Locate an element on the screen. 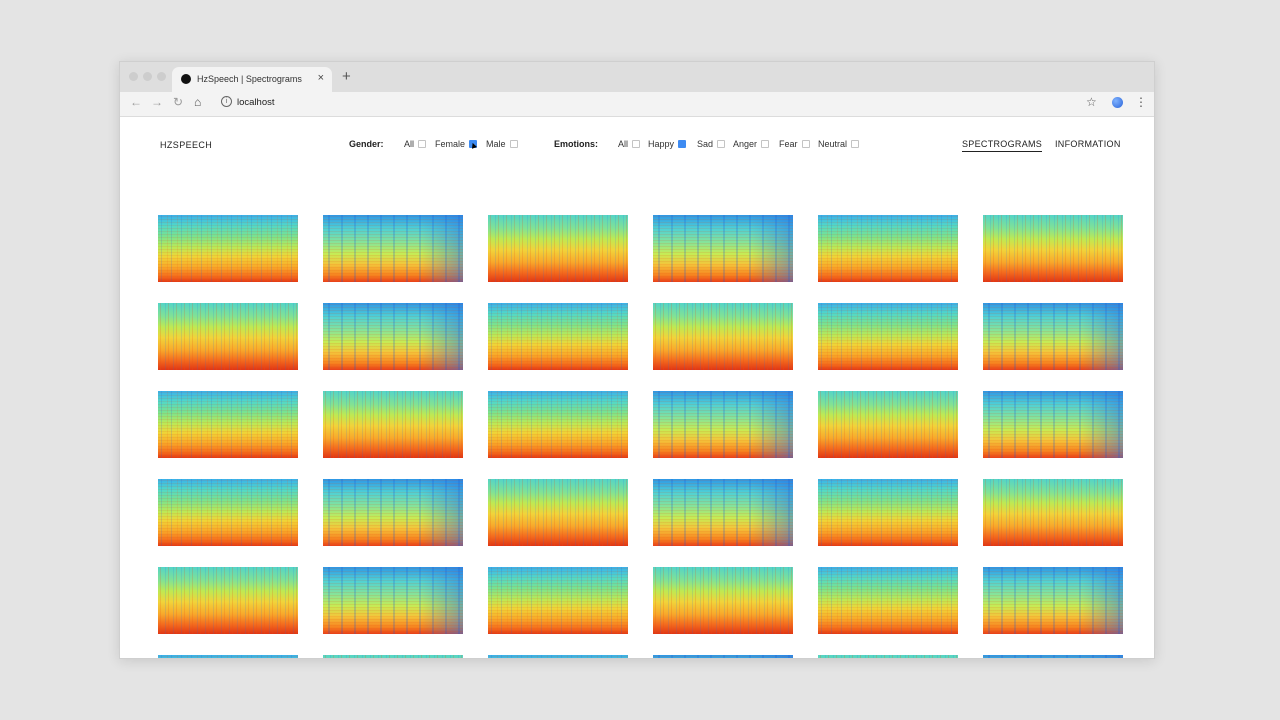 The image size is (1280, 720). emotion-option-happy: Happy is located at coordinates (667, 144).